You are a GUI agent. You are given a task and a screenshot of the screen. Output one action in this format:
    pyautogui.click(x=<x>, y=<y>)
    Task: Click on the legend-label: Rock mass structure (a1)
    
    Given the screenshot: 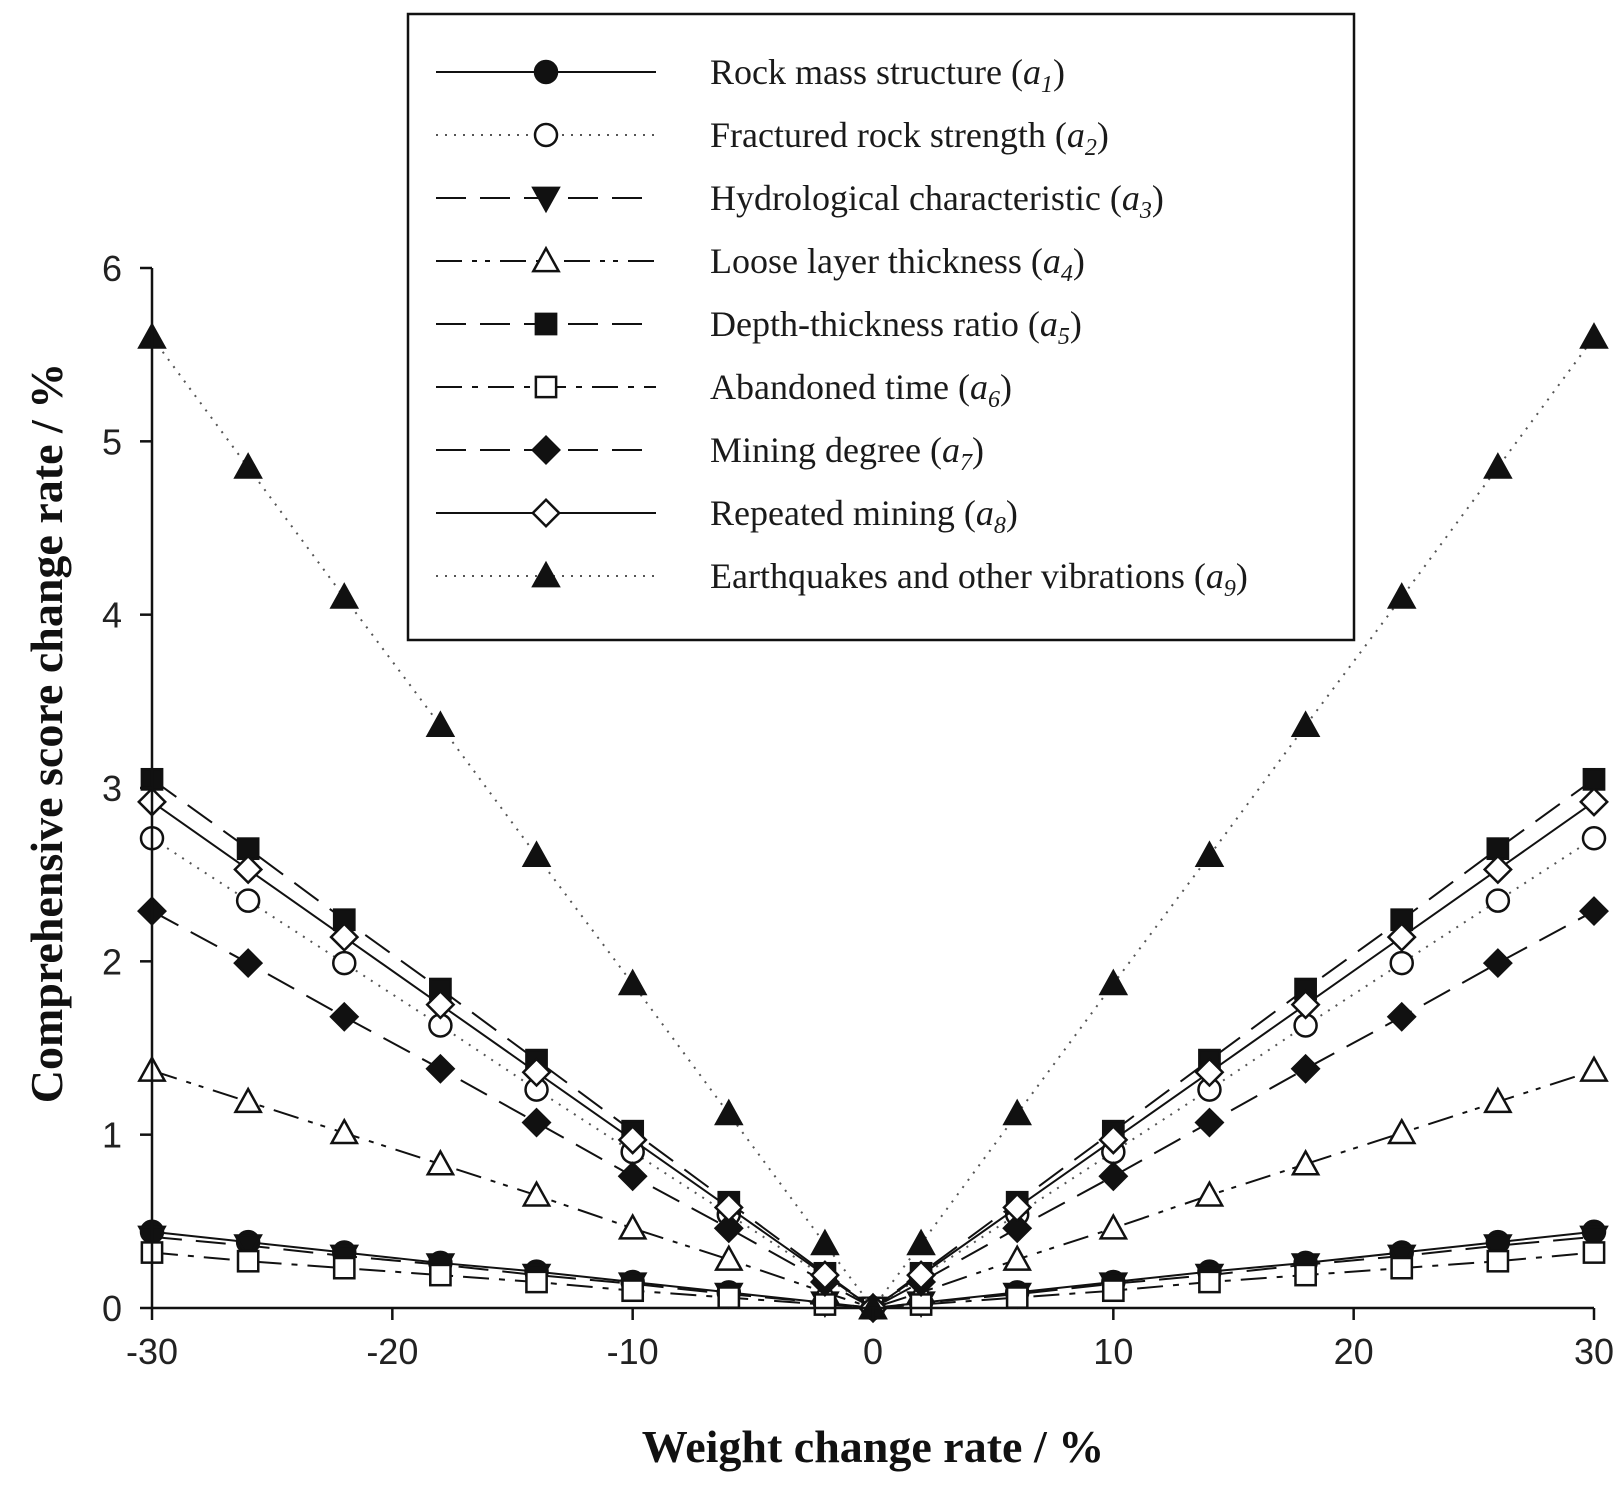 What is the action you would take?
    pyautogui.click(x=887, y=75)
    